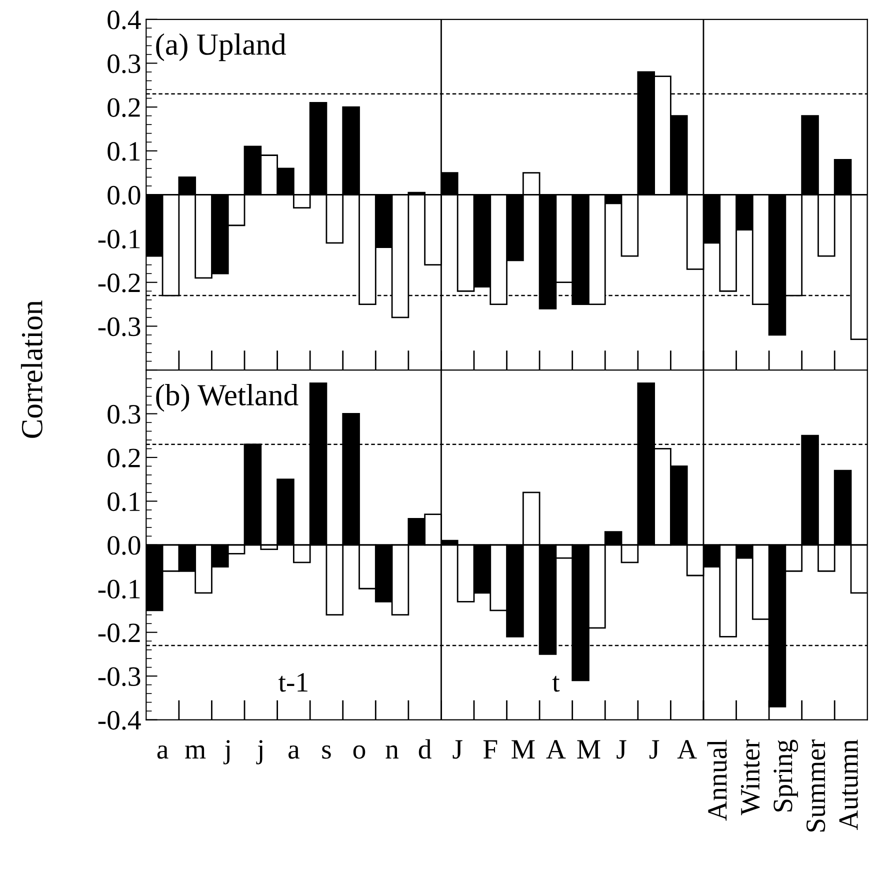 This screenshot has height=881, width=870. Describe the element at coordinates (786, 776) in the screenshot. I see `x-tick-label: Spring` at that location.